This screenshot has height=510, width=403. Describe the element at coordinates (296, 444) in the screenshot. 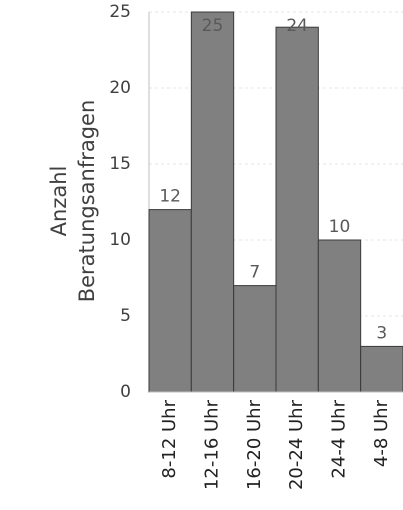

I see `x-tick-label: 20-24 Uhr` at that location.